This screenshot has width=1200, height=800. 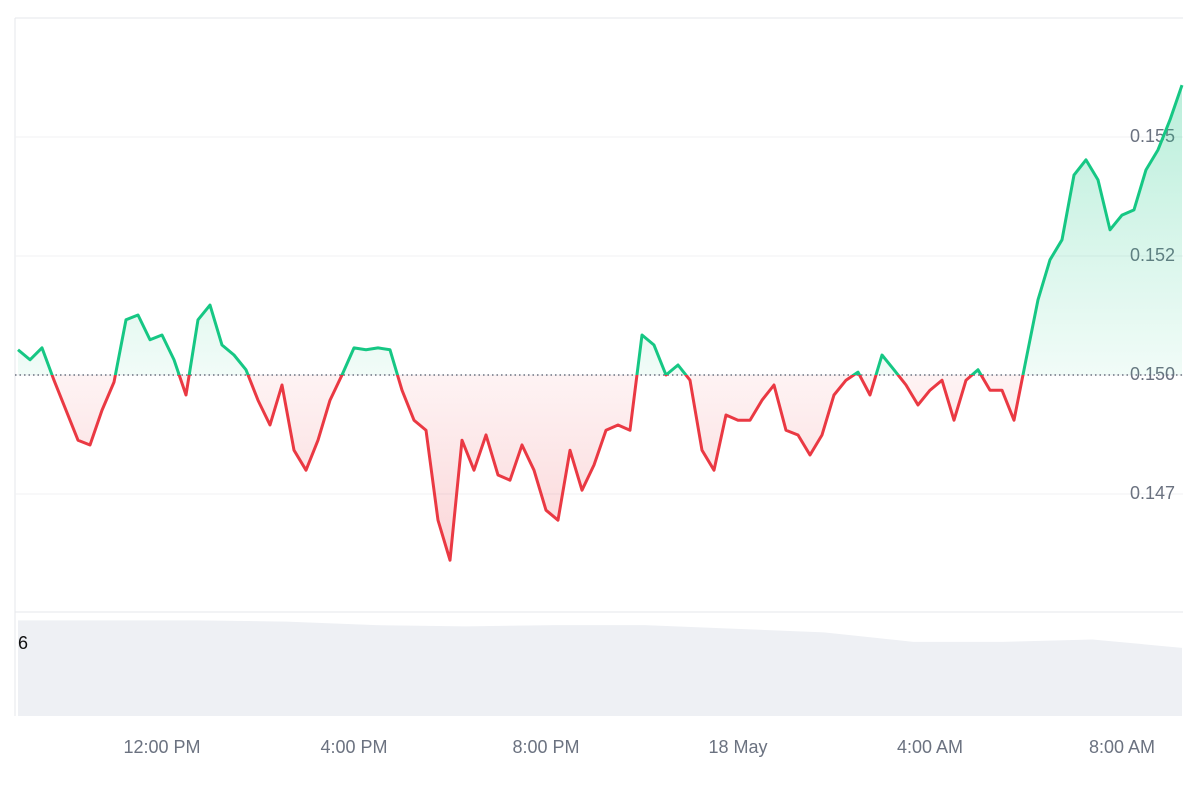 I want to click on x-tick-label: 8:00 AM, so click(x=1122, y=747).